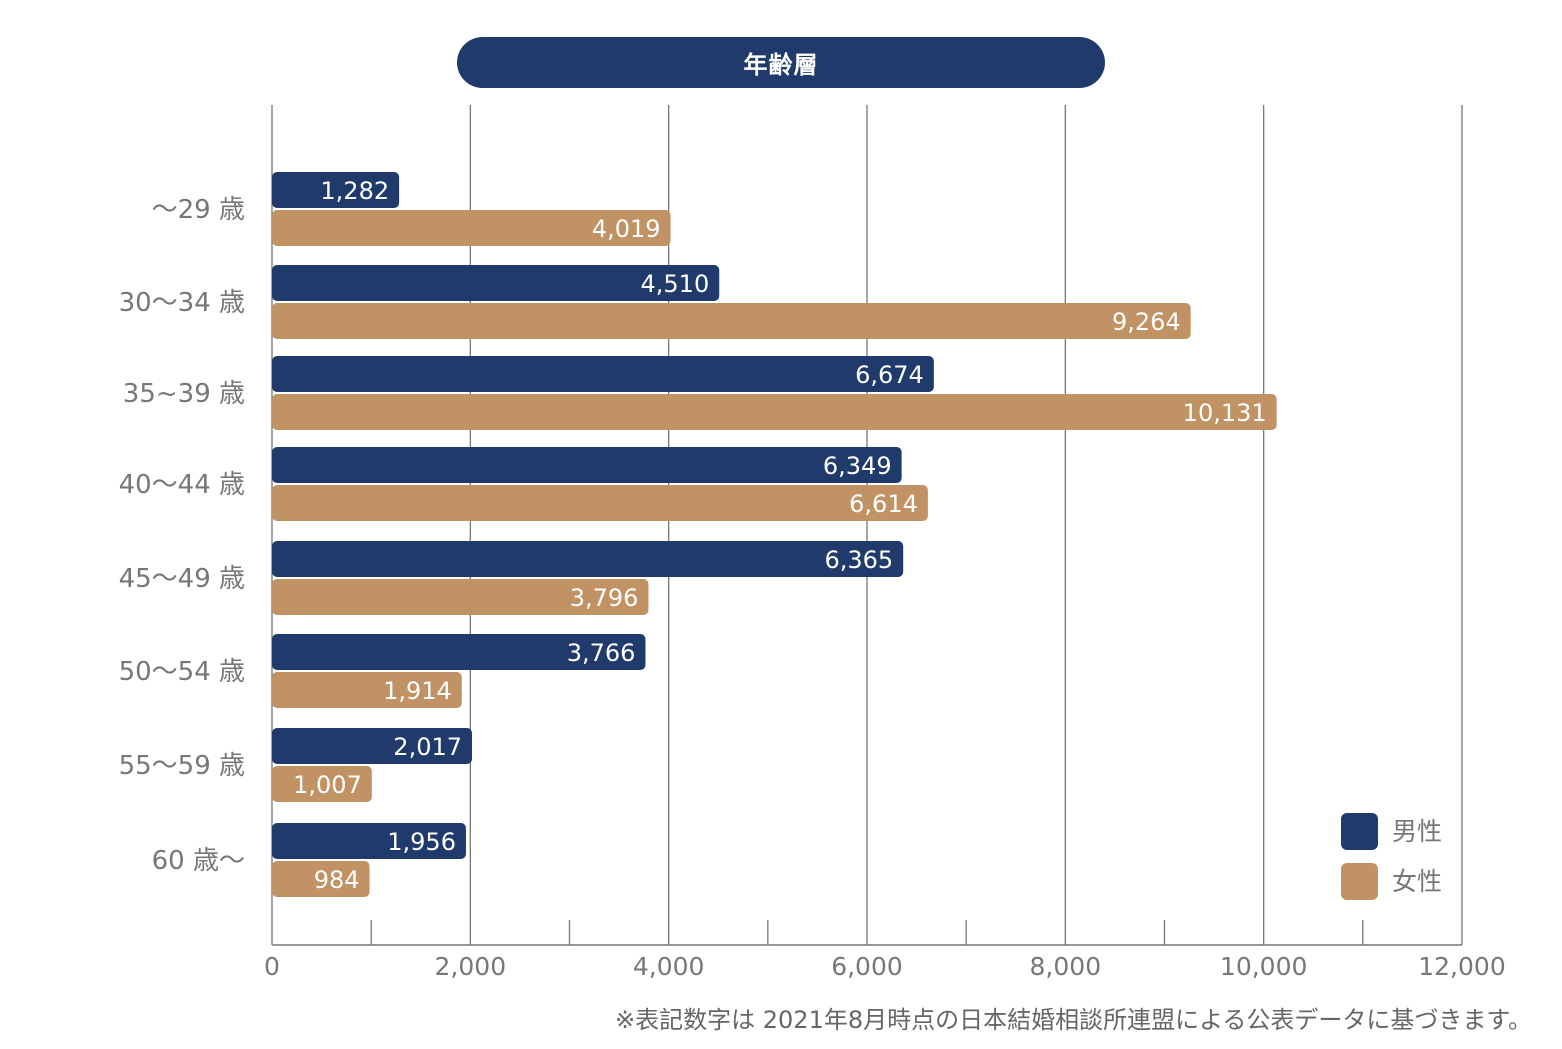 This screenshot has height=1049, width=1562. What do you see at coordinates (601, 653) in the screenshot?
I see `data-label-male: 3,766` at bounding box center [601, 653].